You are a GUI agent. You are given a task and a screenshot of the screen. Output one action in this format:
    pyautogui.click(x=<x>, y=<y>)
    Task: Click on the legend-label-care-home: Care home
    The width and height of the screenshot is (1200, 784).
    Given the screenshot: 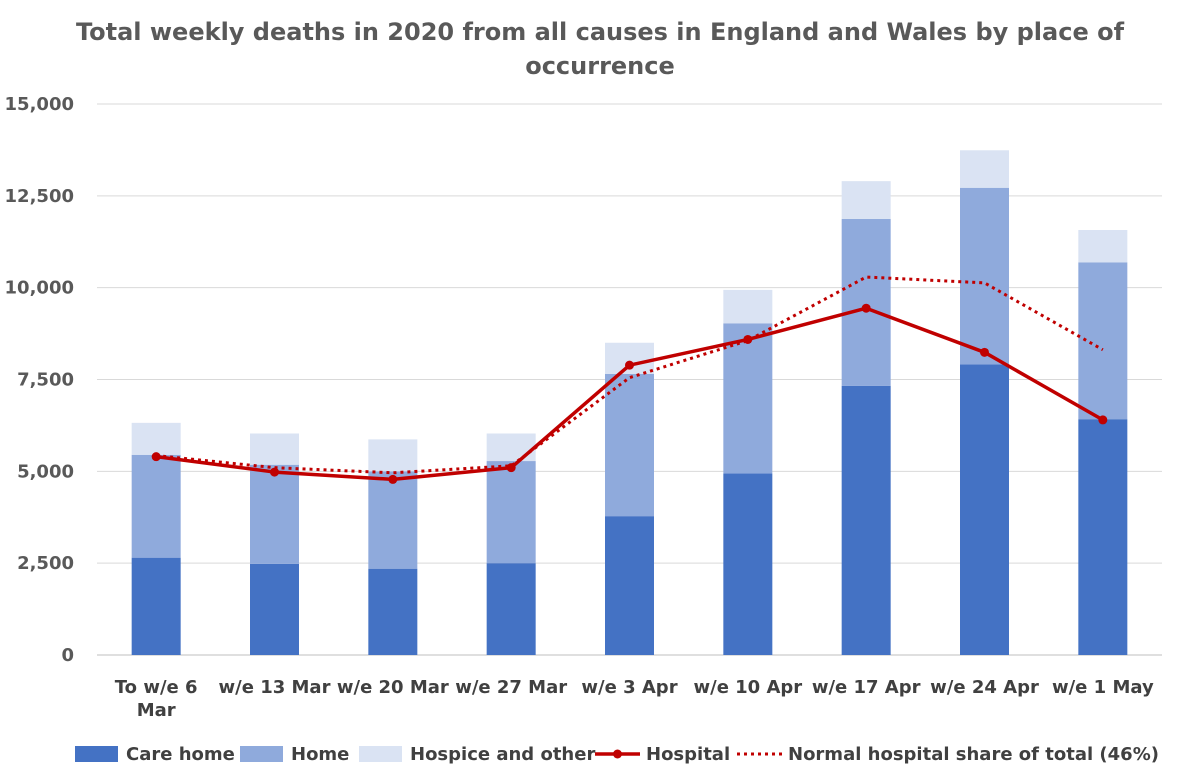 What is the action you would take?
    pyautogui.click(x=180, y=754)
    